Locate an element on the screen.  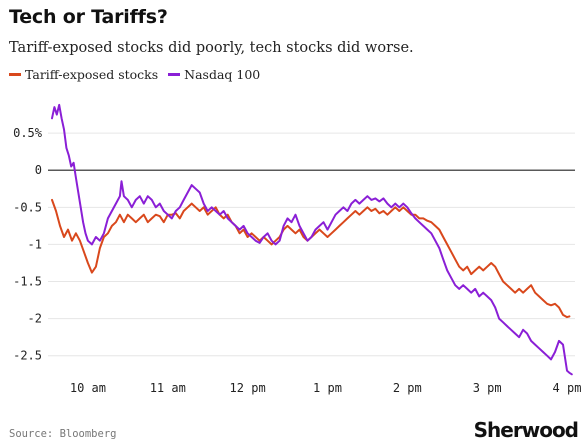
y-tick-label: -0.5 is located at coordinates (27, 207).